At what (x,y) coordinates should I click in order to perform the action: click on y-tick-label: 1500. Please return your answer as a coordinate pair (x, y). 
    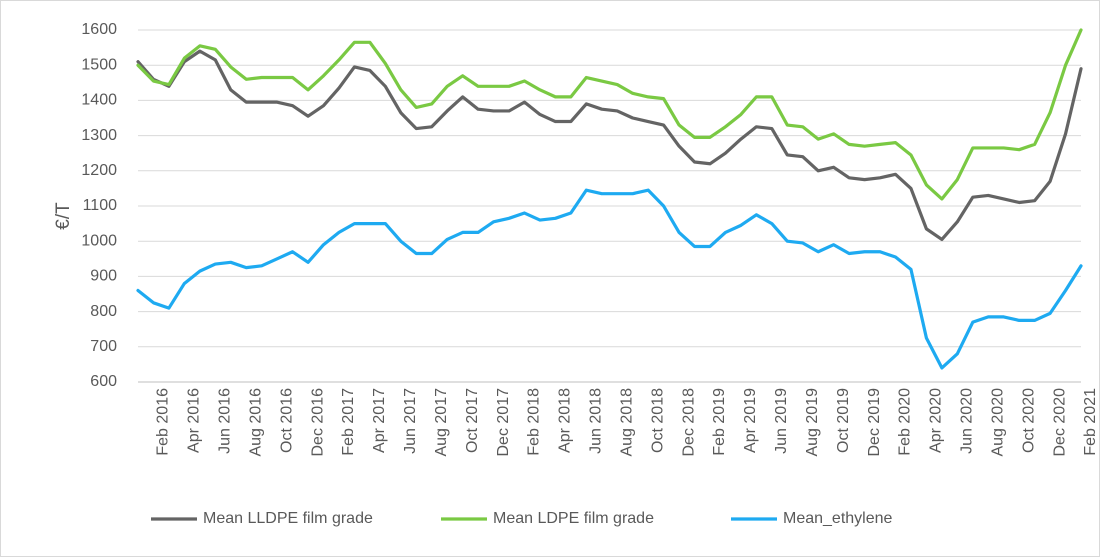
    Looking at the image, I should click on (99, 64).